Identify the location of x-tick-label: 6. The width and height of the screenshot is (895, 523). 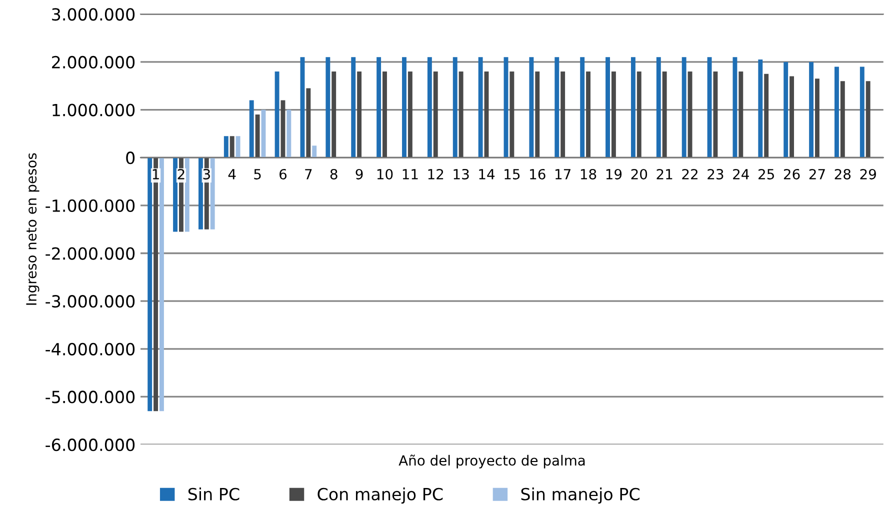
(283, 174).